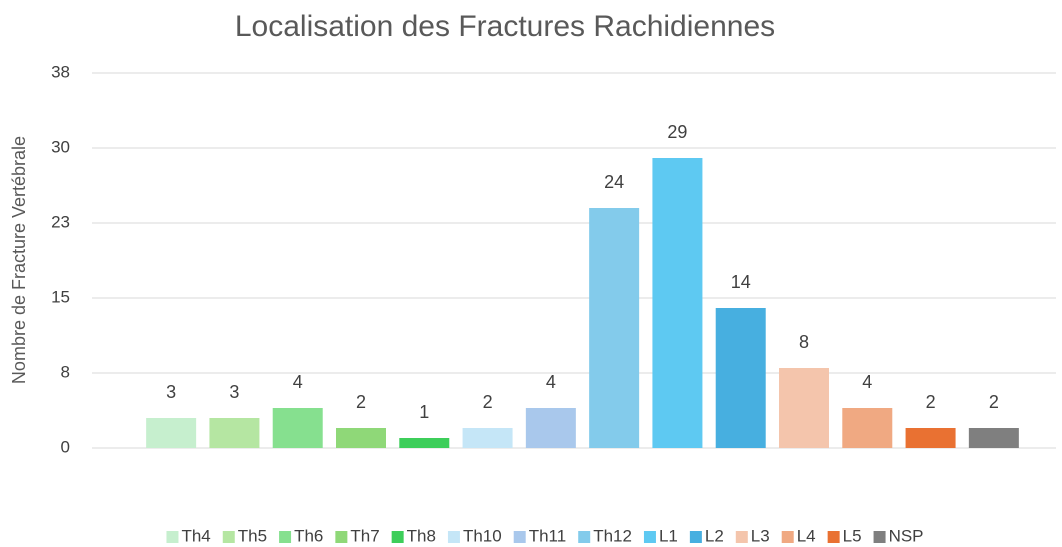 Image resolution: width=1062 pixels, height=547 pixels. What do you see at coordinates (806, 535) in the screenshot?
I see `legend-label: L4` at bounding box center [806, 535].